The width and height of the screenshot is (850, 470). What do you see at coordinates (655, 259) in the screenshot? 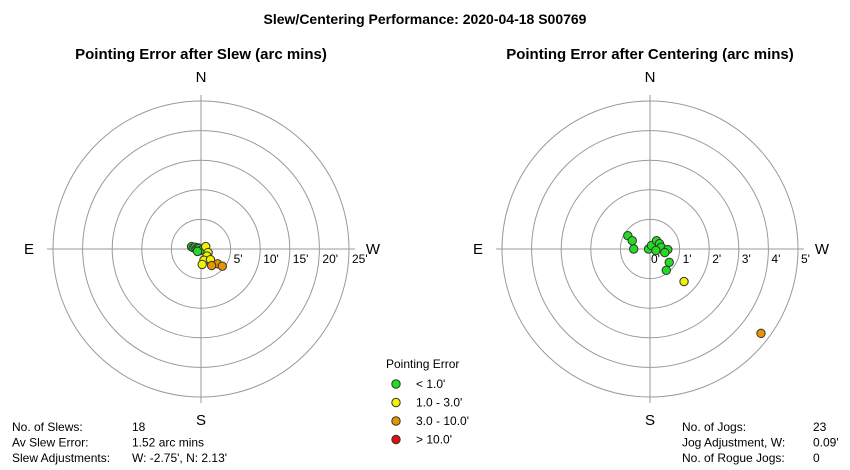
I see `centering-ring-label: 0'` at bounding box center [655, 259].